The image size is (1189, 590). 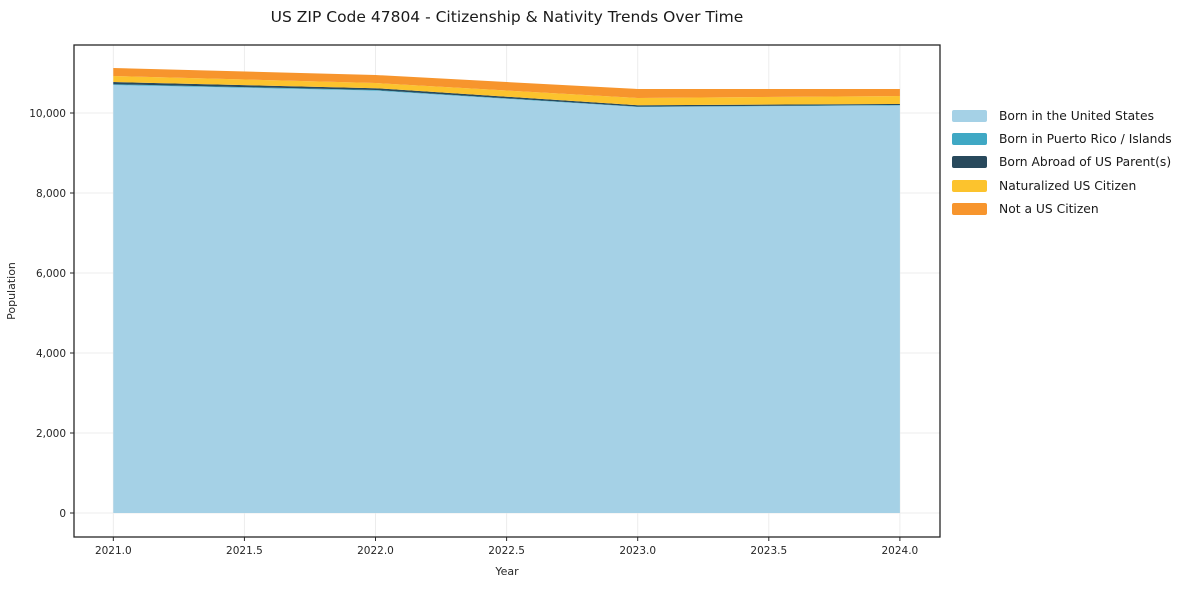 I want to click on y-tick-label: 8,000, so click(x=51, y=194).